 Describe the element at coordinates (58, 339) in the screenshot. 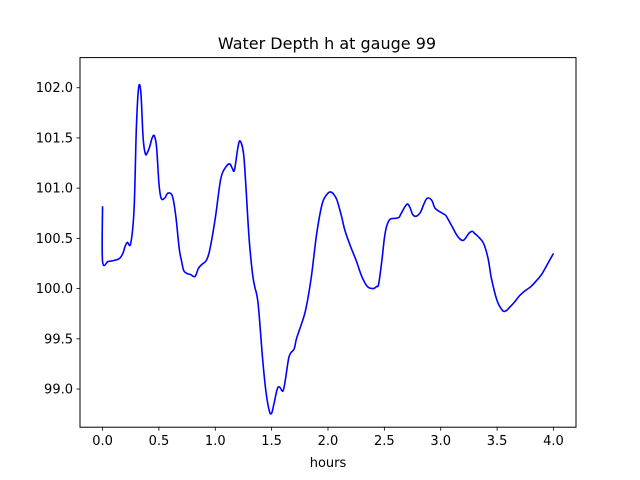

I see `y-tick-label: 99.5` at that location.